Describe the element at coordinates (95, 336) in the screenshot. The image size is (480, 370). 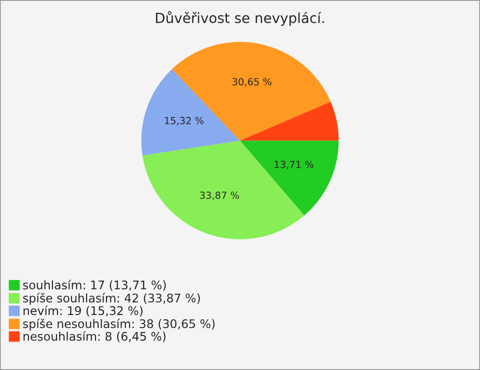
I see `legend-label: nesouhlasím: 8 (6,45 %)` at that location.